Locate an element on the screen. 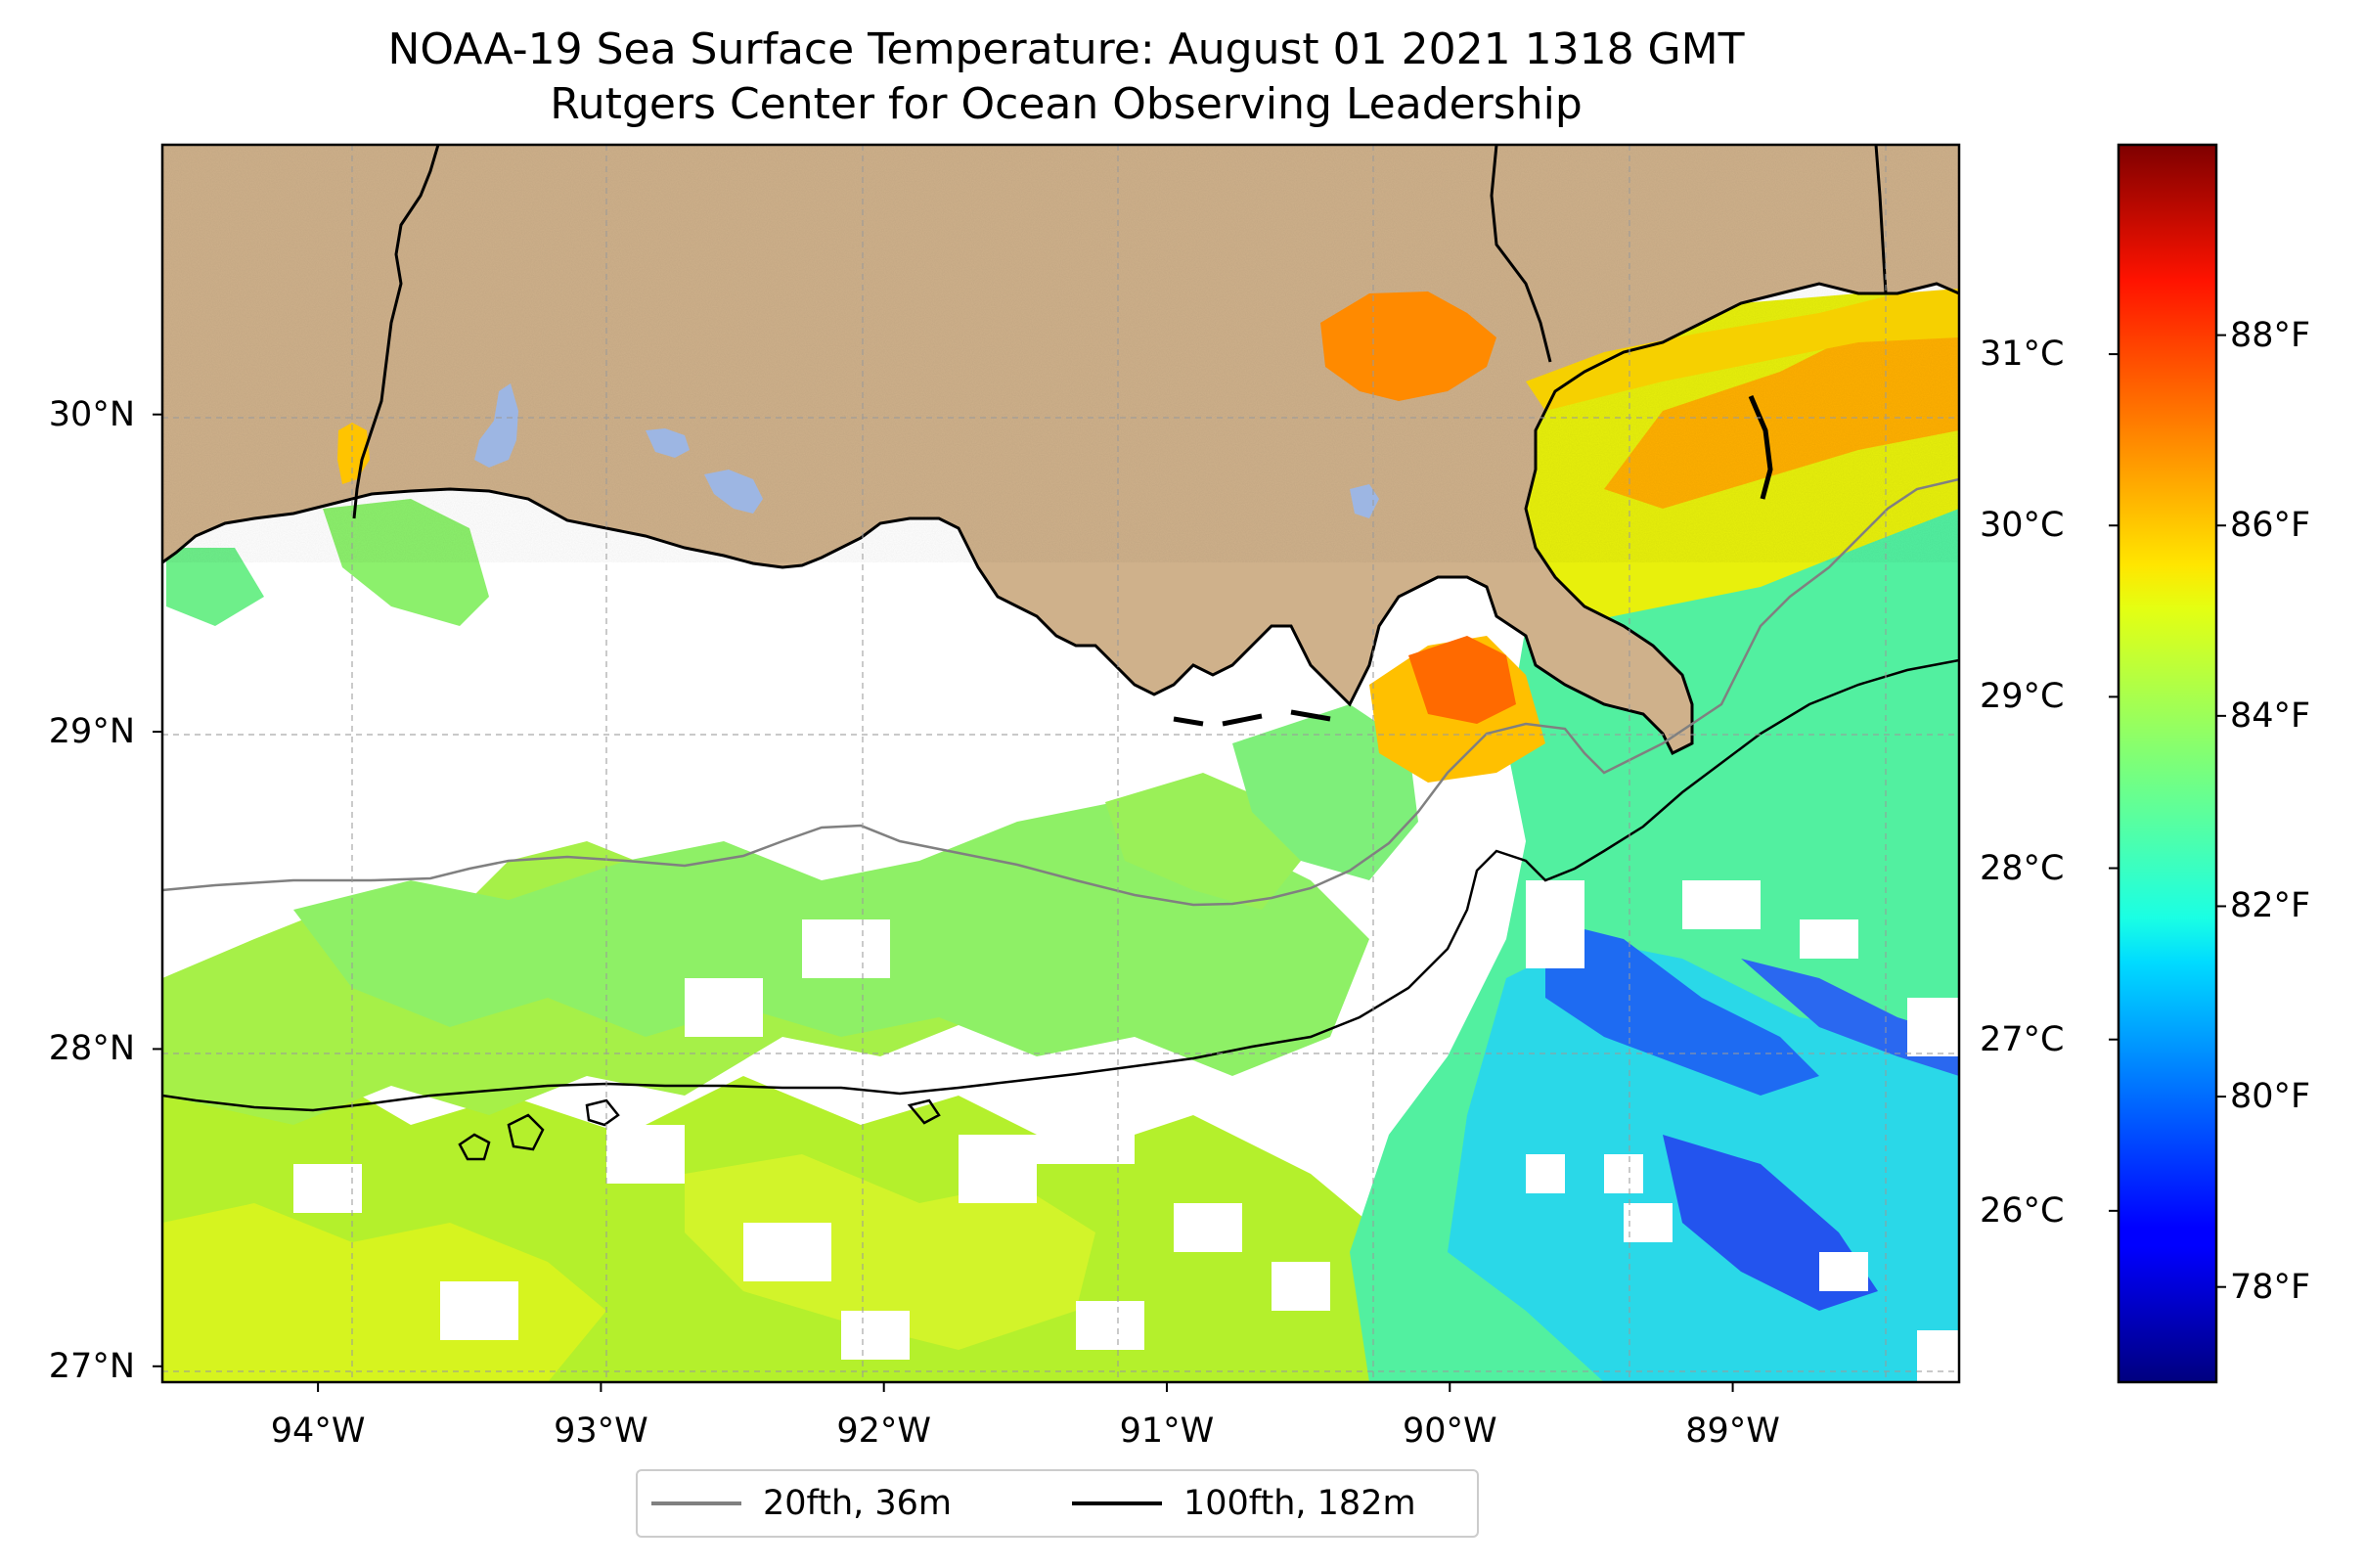 This screenshot has height=1568, width=2365. legend-swatch-20fth is located at coordinates (696, 1503).